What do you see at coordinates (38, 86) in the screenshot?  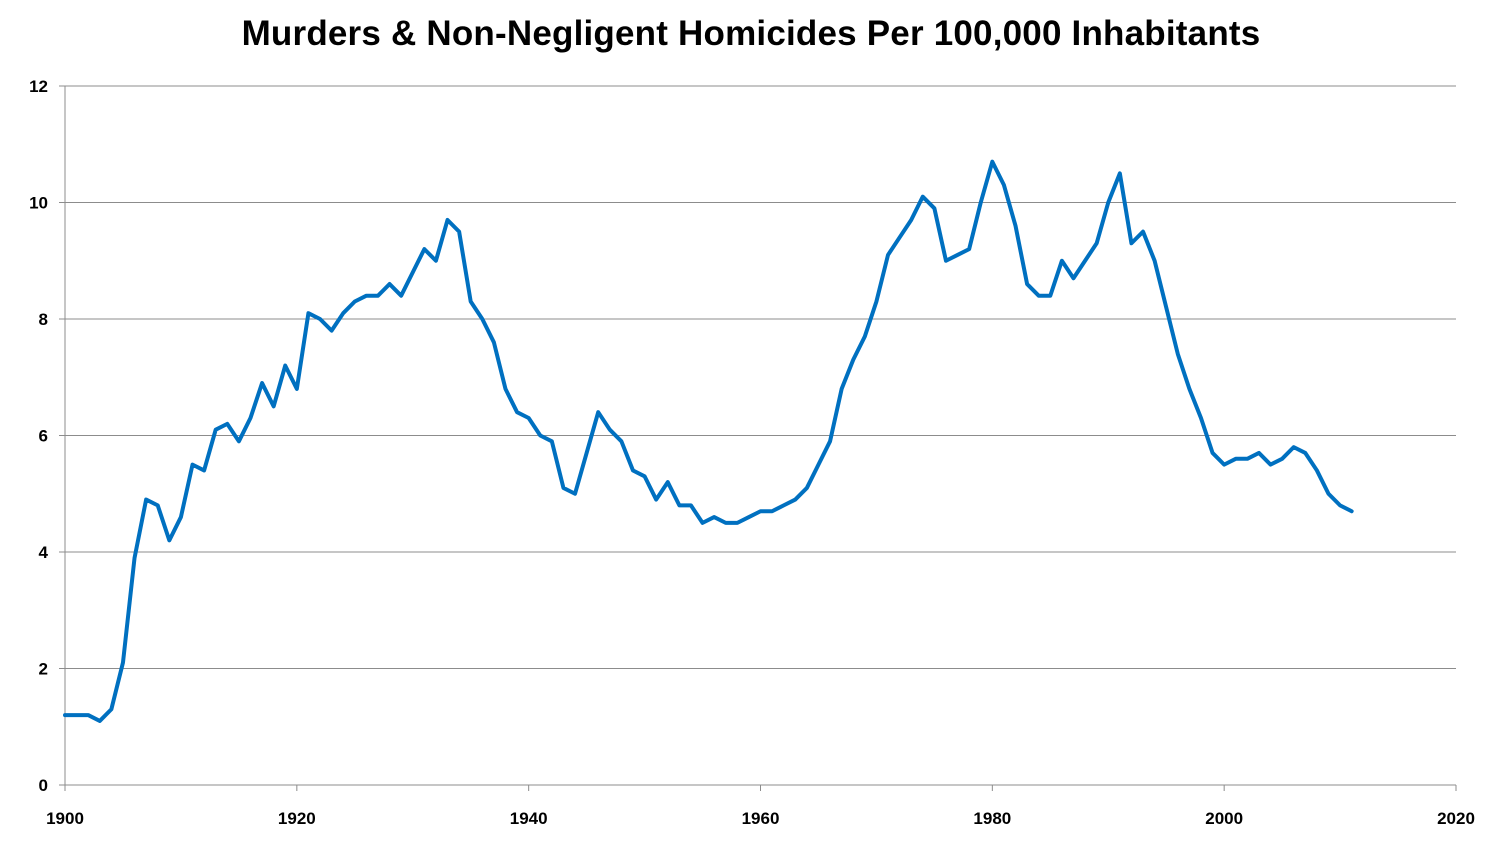 I see `y-tick-label-12: 12` at bounding box center [38, 86].